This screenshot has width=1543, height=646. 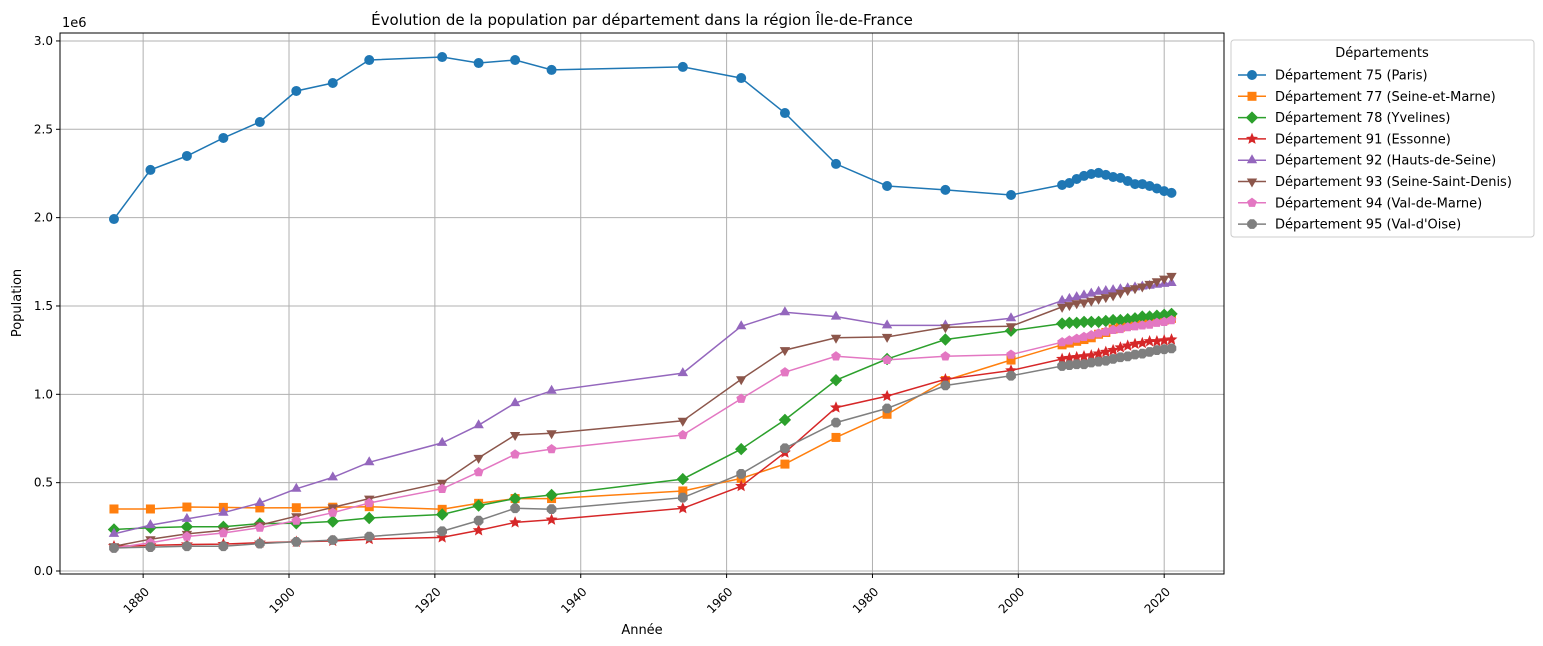 I want to click on x-tick-label: 1940, so click(x=573, y=600).